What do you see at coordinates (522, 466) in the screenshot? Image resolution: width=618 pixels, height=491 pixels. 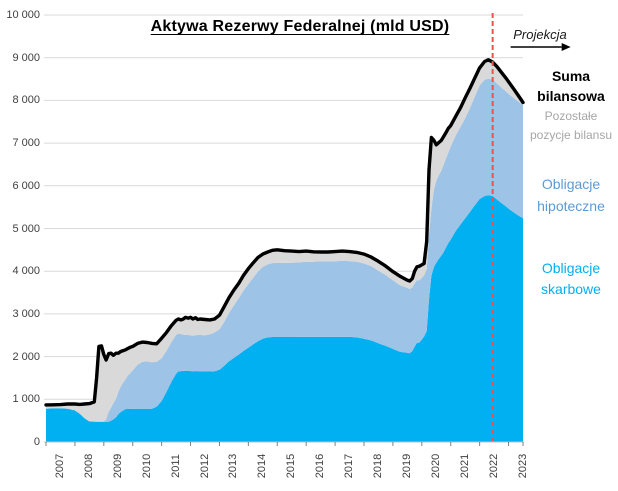 I see `x-tick-label: 2023` at bounding box center [522, 466].